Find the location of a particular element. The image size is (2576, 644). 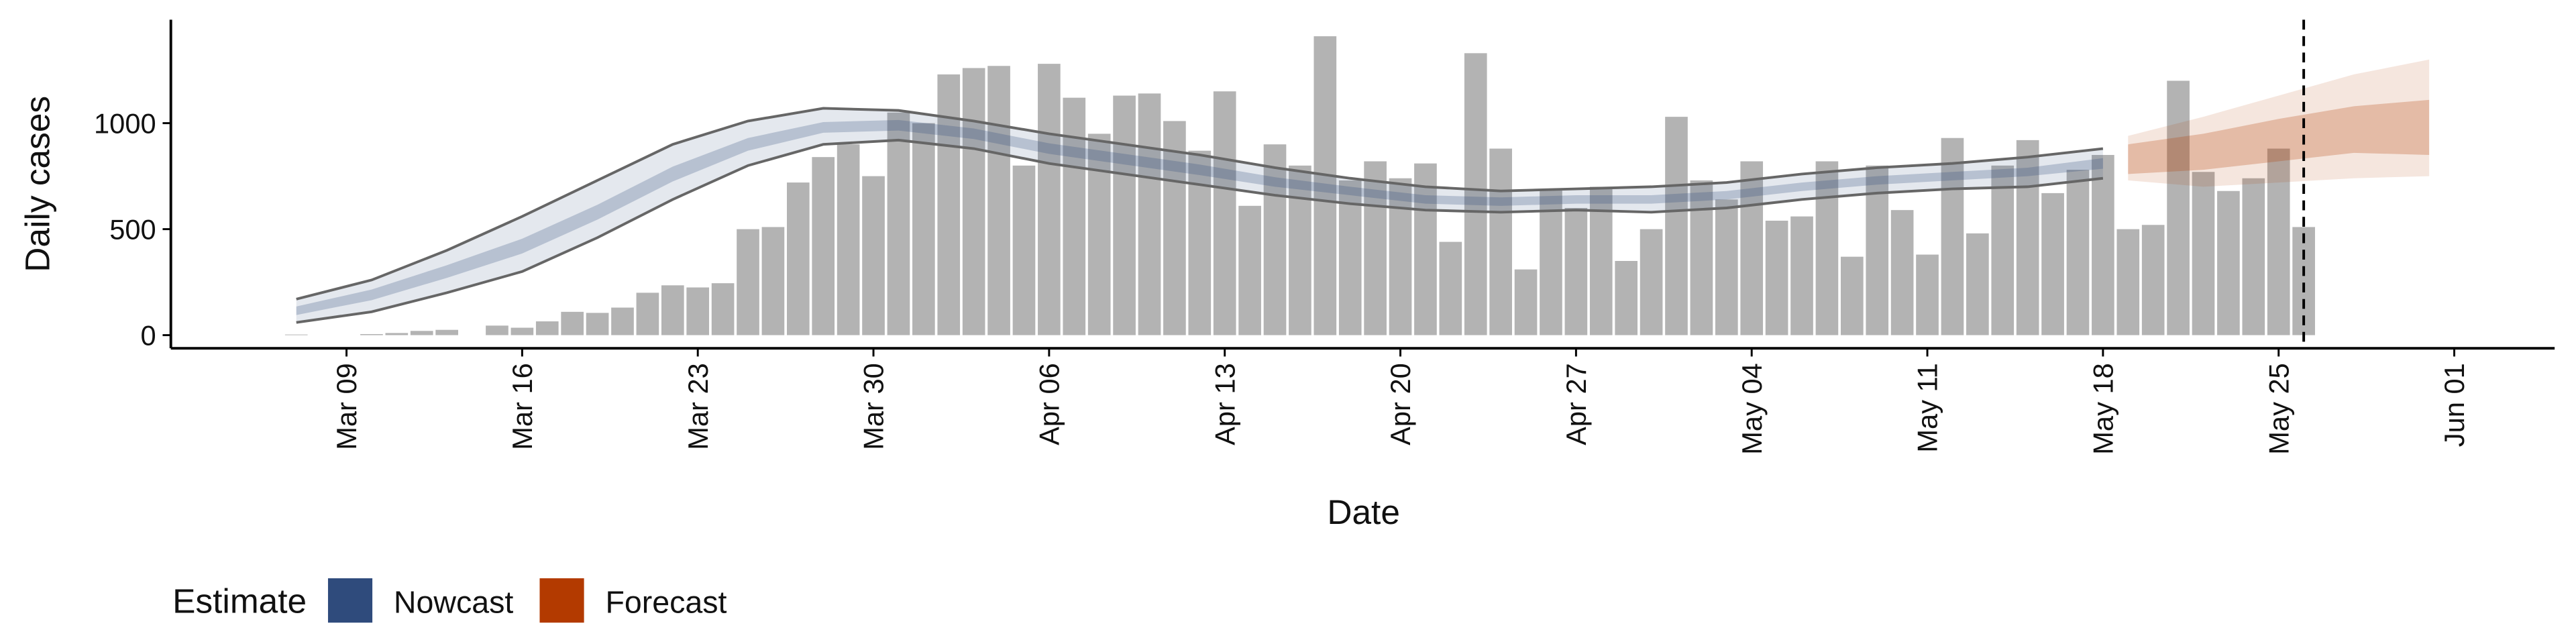

x-tick-label: May 18 is located at coordinates (2103, 409).